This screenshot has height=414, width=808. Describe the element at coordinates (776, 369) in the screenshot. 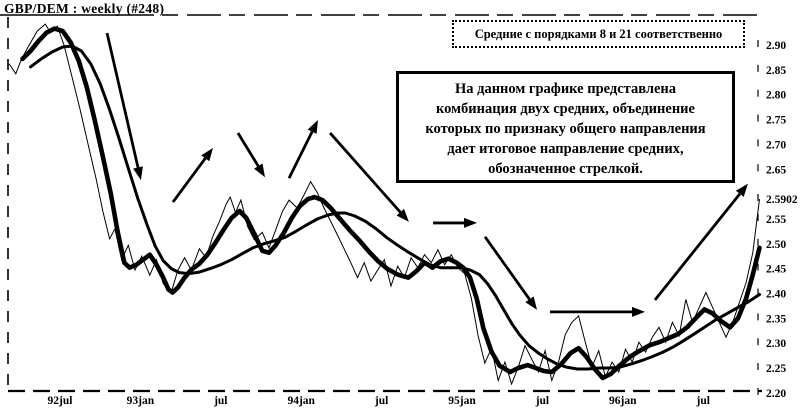

I see `y-tick-label: 2.25` at that location.